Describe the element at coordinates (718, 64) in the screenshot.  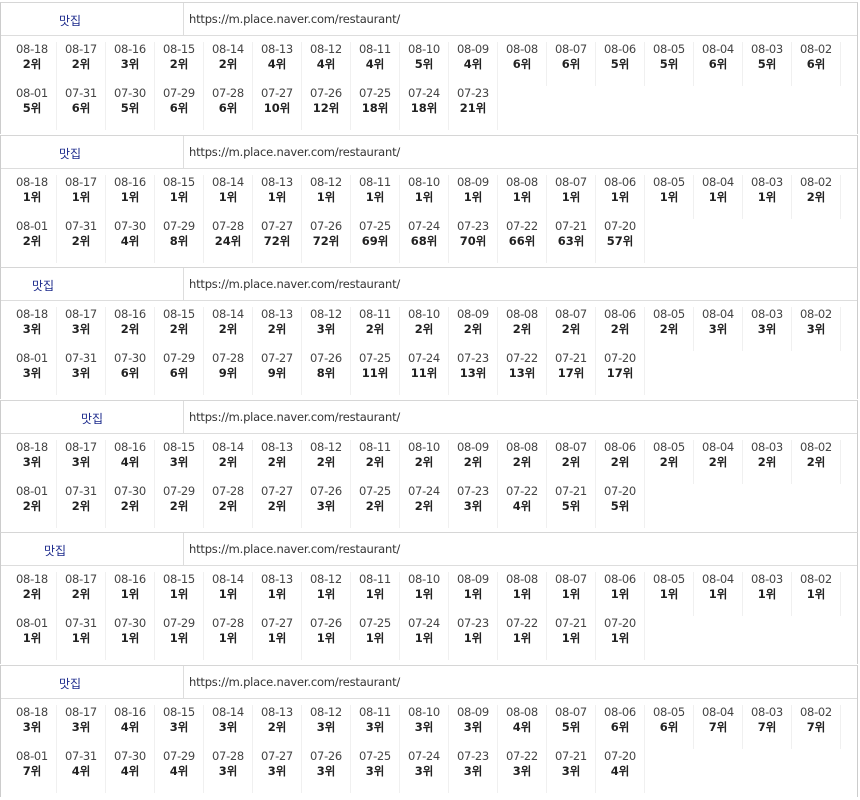
I see `rank-value: 6위` at that location.